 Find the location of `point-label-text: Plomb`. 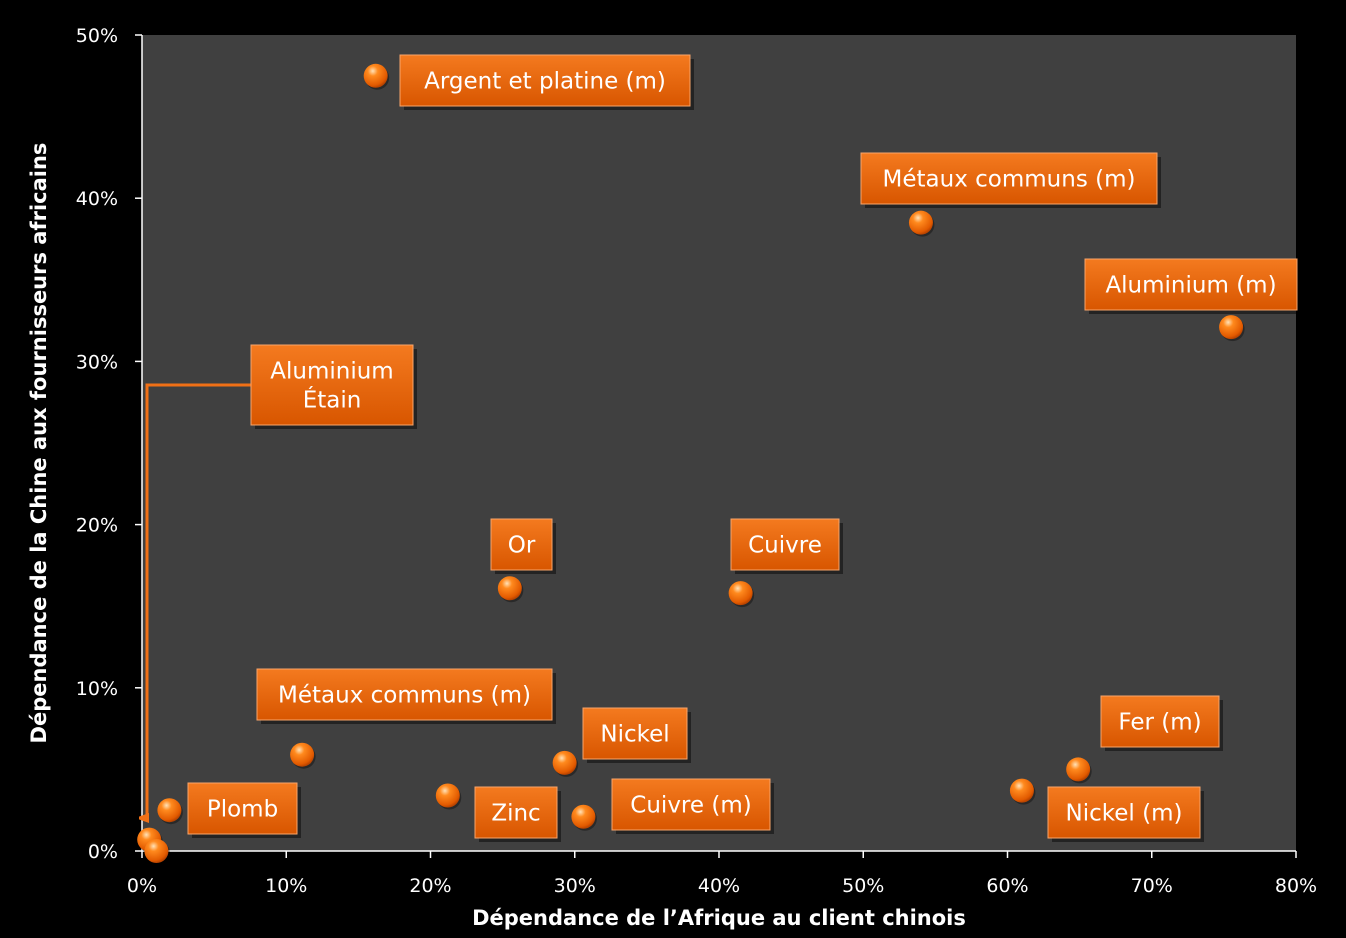

point-label-text: Plomb is located at coordinates (242, 810).